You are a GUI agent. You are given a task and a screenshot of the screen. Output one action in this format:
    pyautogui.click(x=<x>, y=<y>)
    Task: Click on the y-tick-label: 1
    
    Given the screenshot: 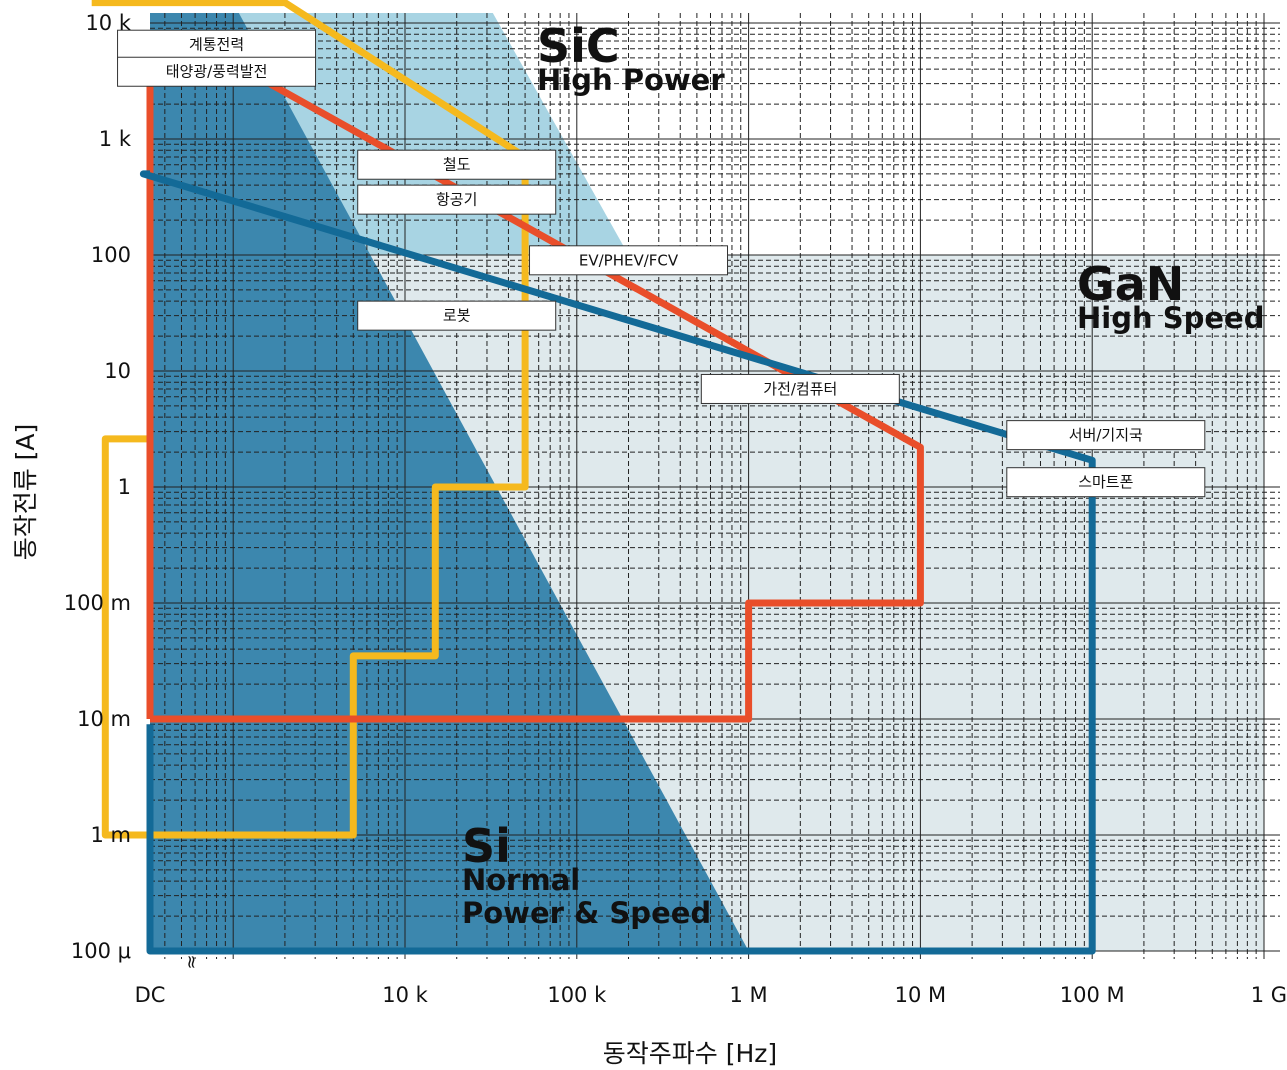 What is the action you would take?
    pyautogui.click(x=124, y=487)
    